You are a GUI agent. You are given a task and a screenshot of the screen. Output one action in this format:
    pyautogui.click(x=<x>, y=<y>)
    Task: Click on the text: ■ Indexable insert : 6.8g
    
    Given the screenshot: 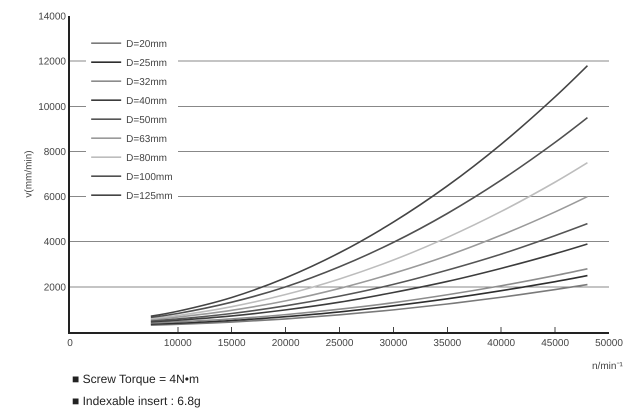 What is the action you would take?
    pyautogui.click(x=136, y=401)
    